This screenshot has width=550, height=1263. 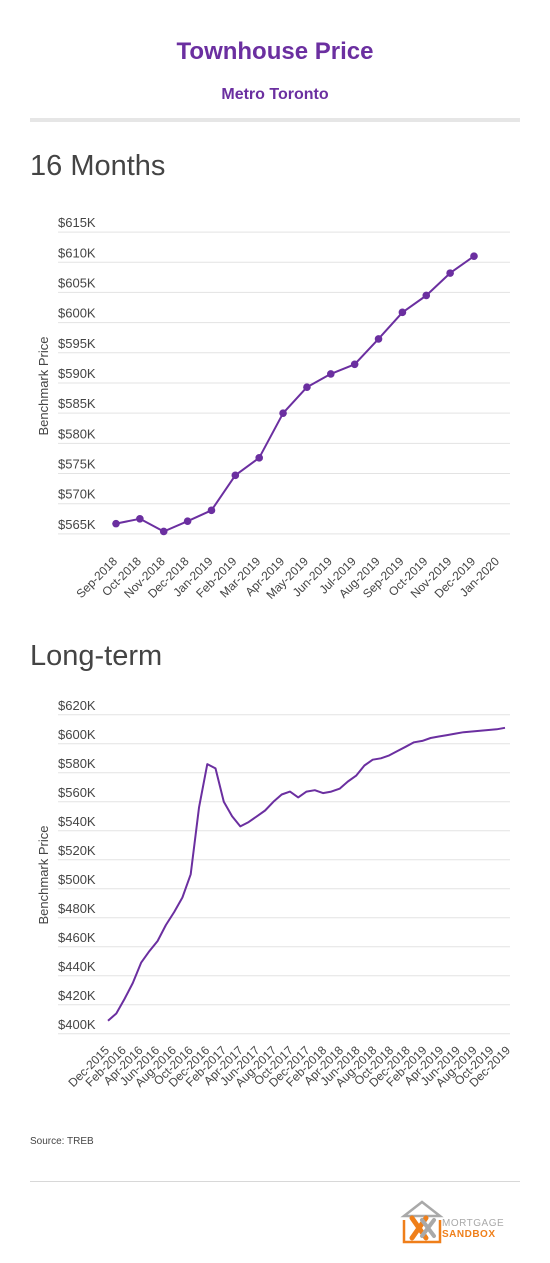 I want to click on y-tick-label: $400K, so click(x=77, y=1024).